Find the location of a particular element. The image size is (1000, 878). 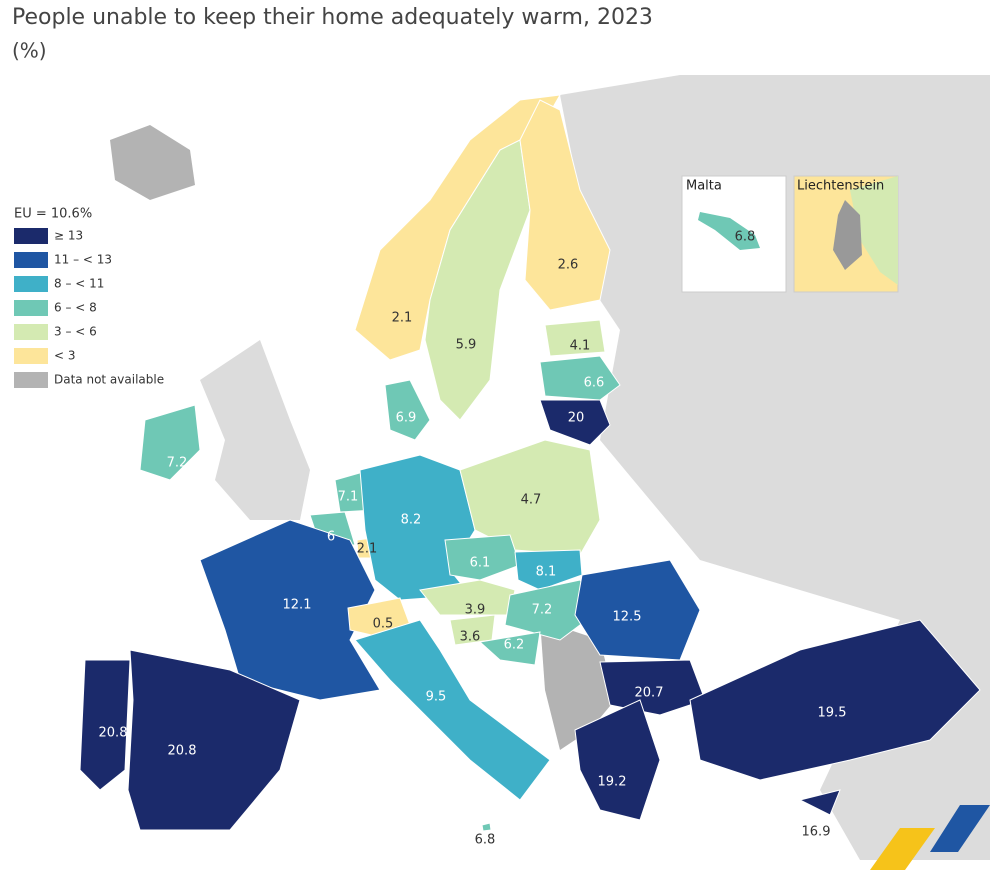

region-value-label: 19.5 is located at coordinates (832, 713).